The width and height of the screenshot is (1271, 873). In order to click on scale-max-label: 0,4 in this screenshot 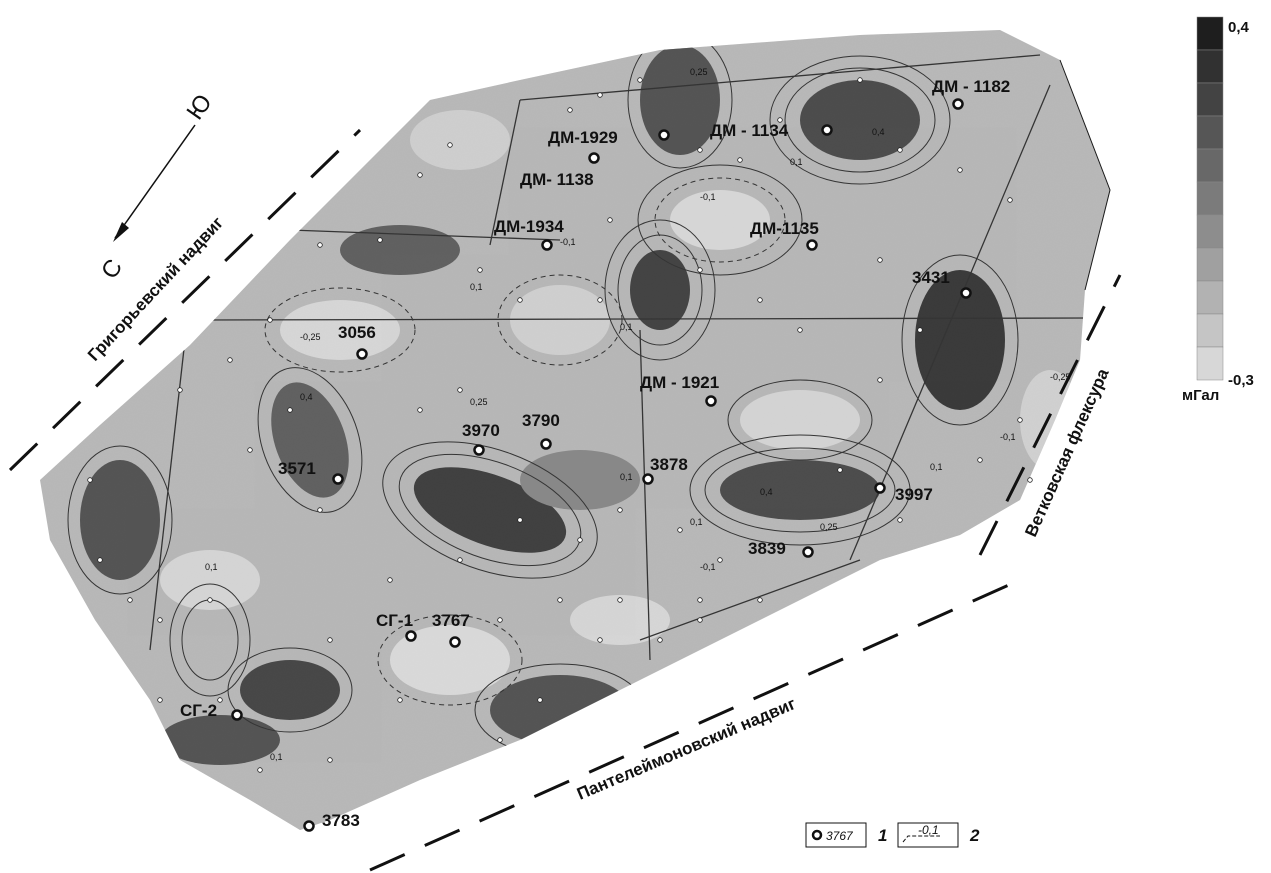, I will do `click(1239, 27)`.